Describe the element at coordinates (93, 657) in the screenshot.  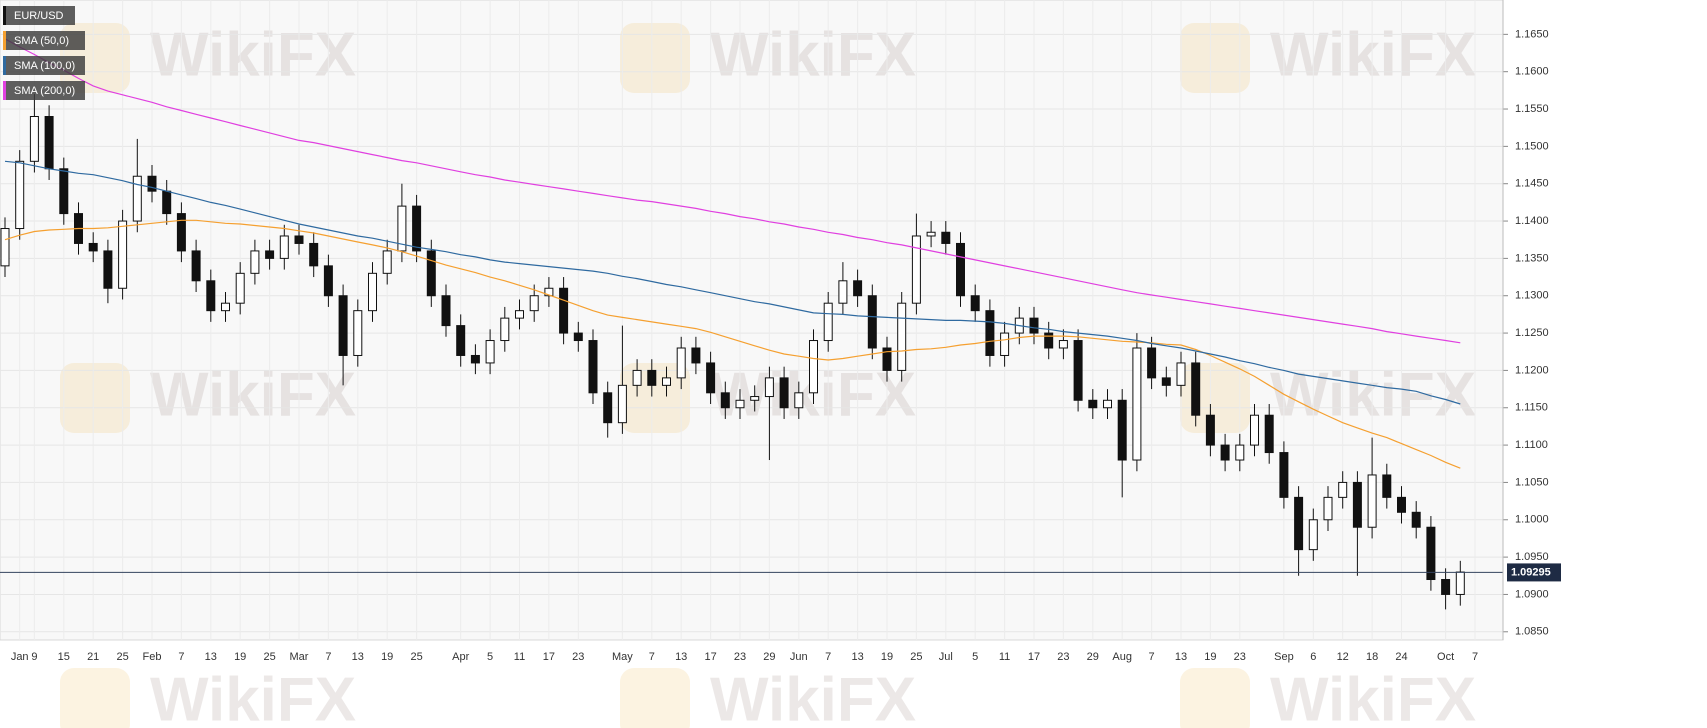
I see `x-tick-label: 21` at that location.